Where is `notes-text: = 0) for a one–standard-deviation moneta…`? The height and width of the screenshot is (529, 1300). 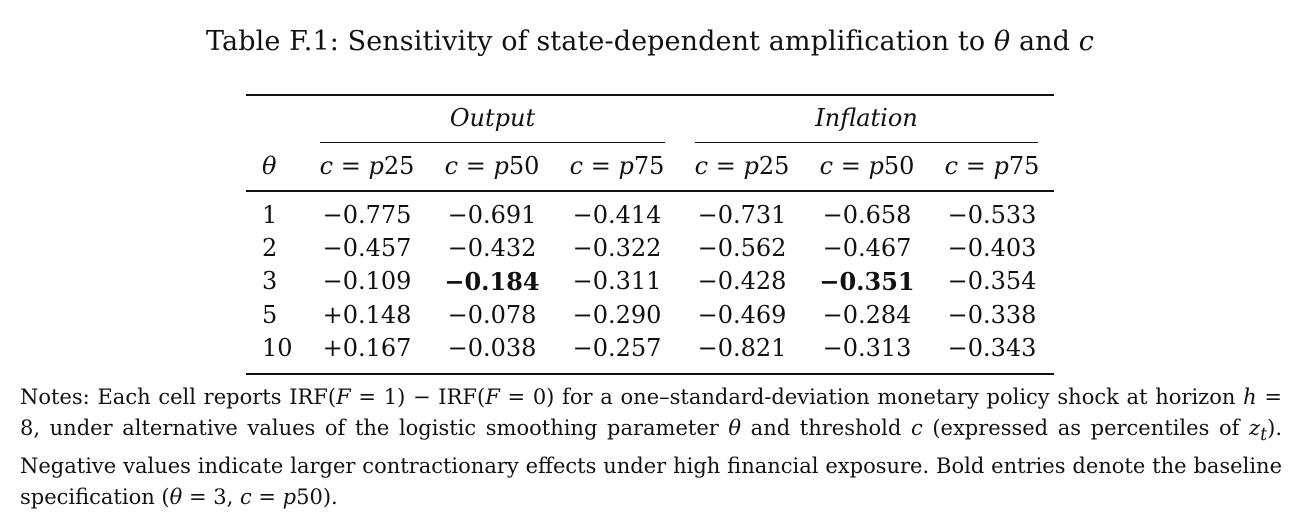 notes-text: = 0) for a one–standard-deviation moneta… is located at coordinates (871, 397).